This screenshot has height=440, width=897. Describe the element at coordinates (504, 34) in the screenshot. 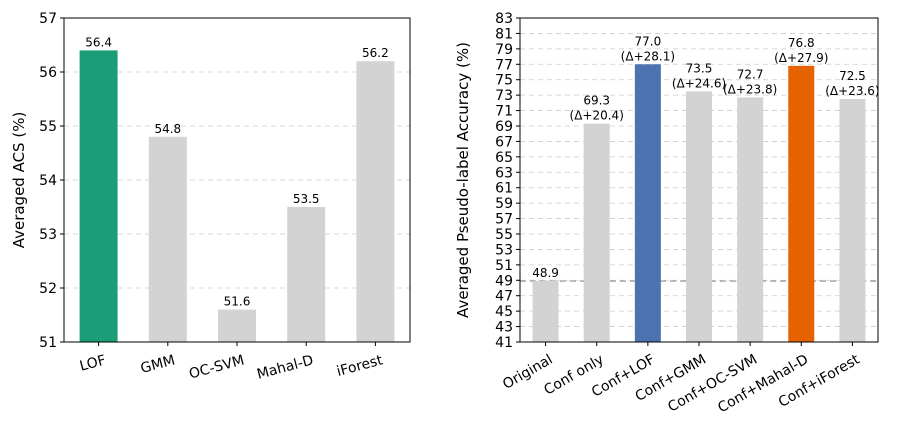

I see `y-tick-label: 81` at that location.